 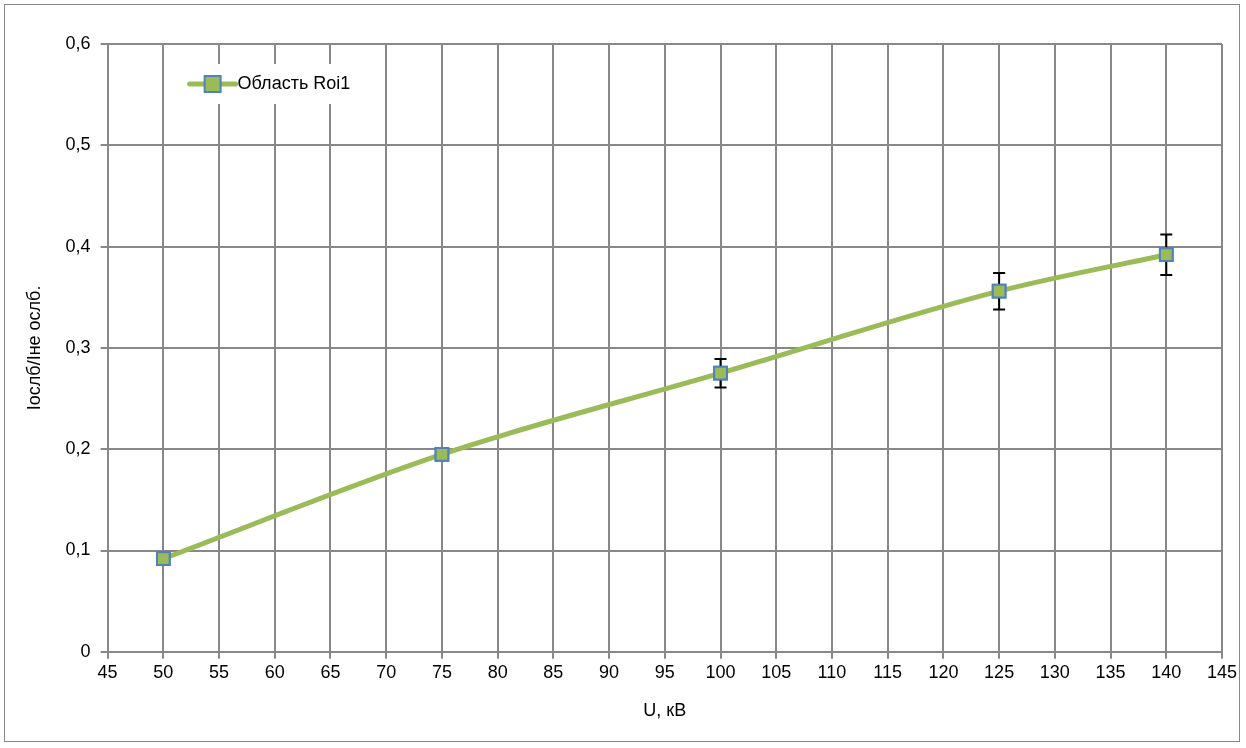 What do you see at coordinates (832, 671) in the screenshot?
I see `x-tick-label: 110` at bounding box center [832, 671].